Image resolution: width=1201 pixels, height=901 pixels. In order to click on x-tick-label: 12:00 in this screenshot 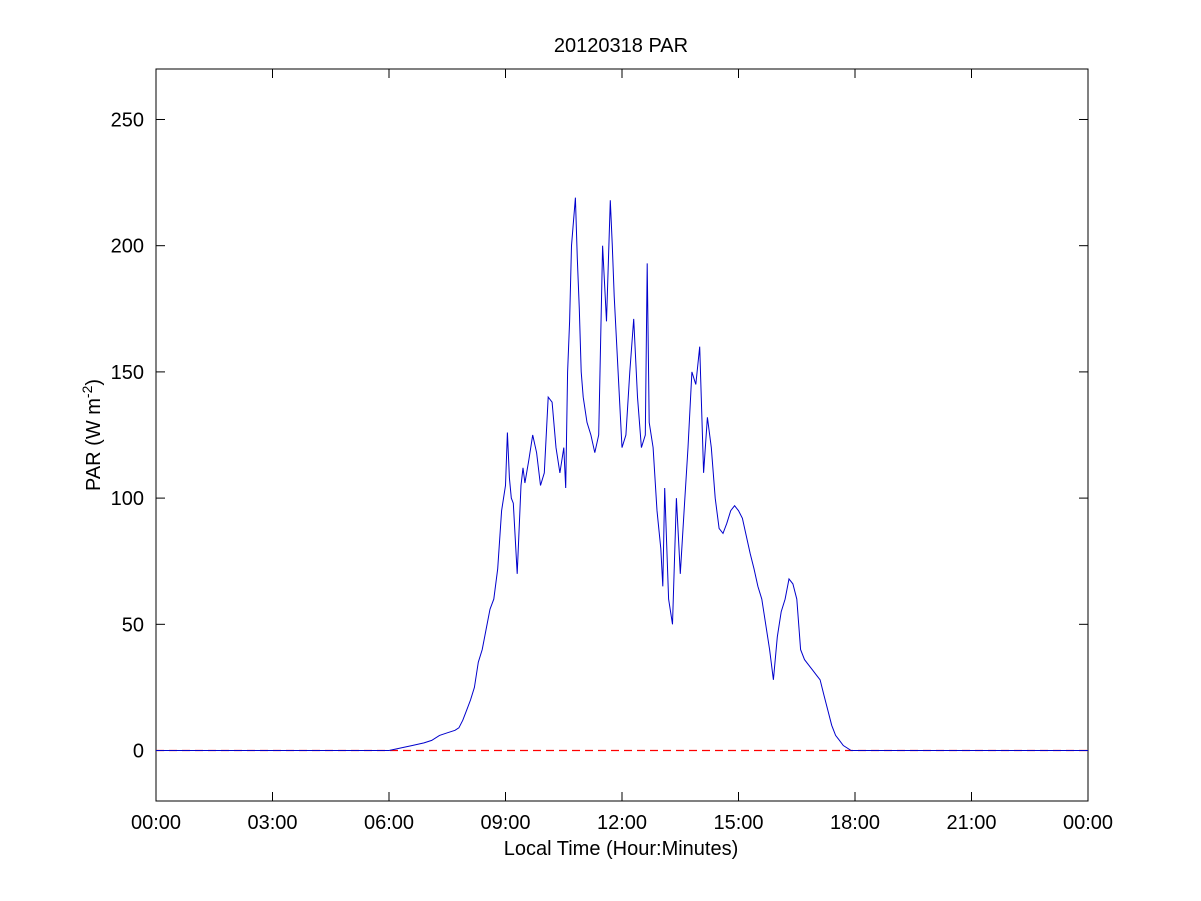, I will do `click(622, 823)`.